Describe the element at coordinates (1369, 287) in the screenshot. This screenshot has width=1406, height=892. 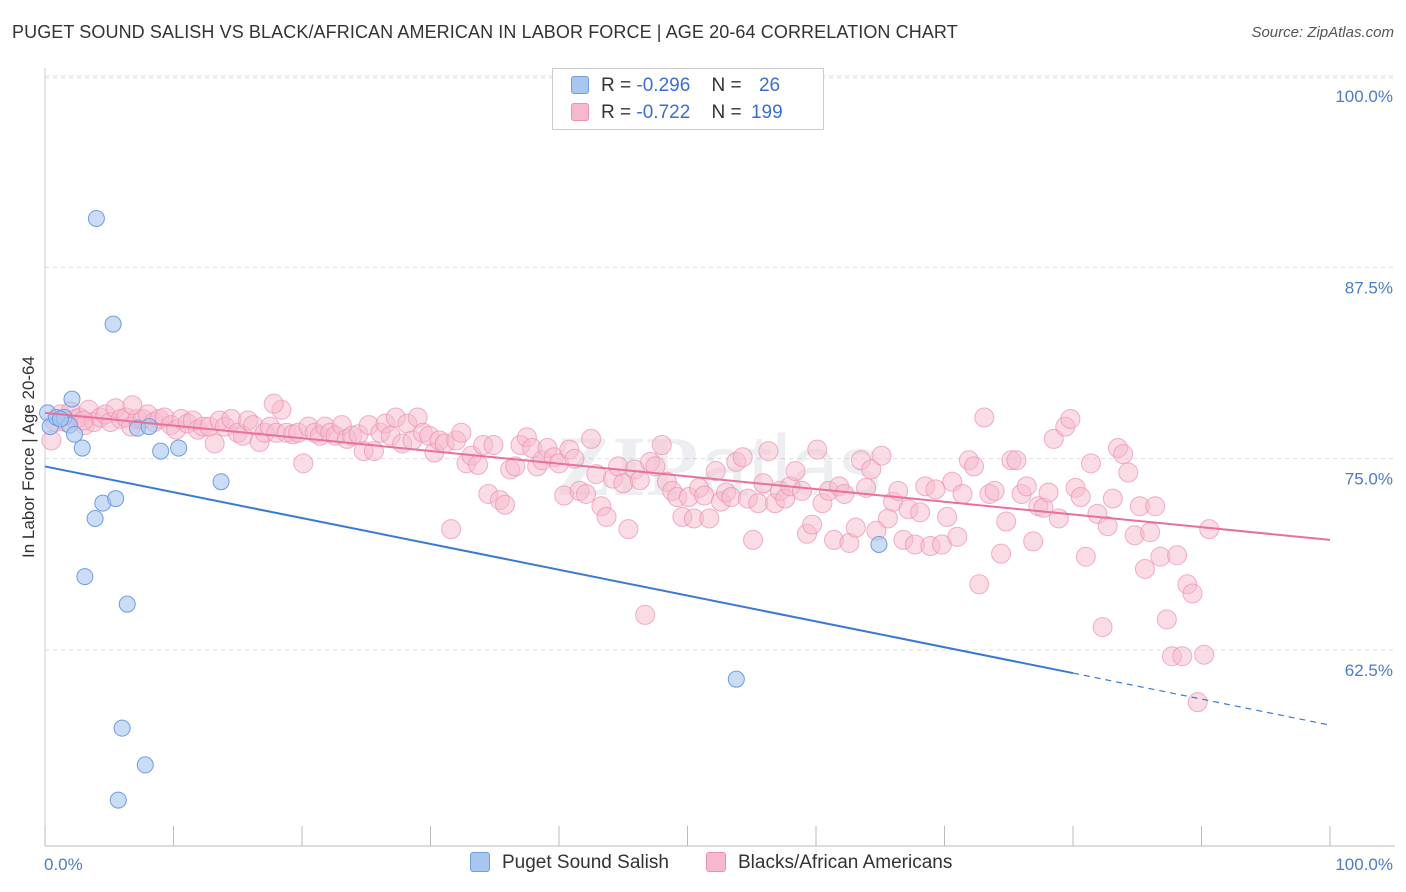
I see `y-tick-label: 87.5%` at that location.